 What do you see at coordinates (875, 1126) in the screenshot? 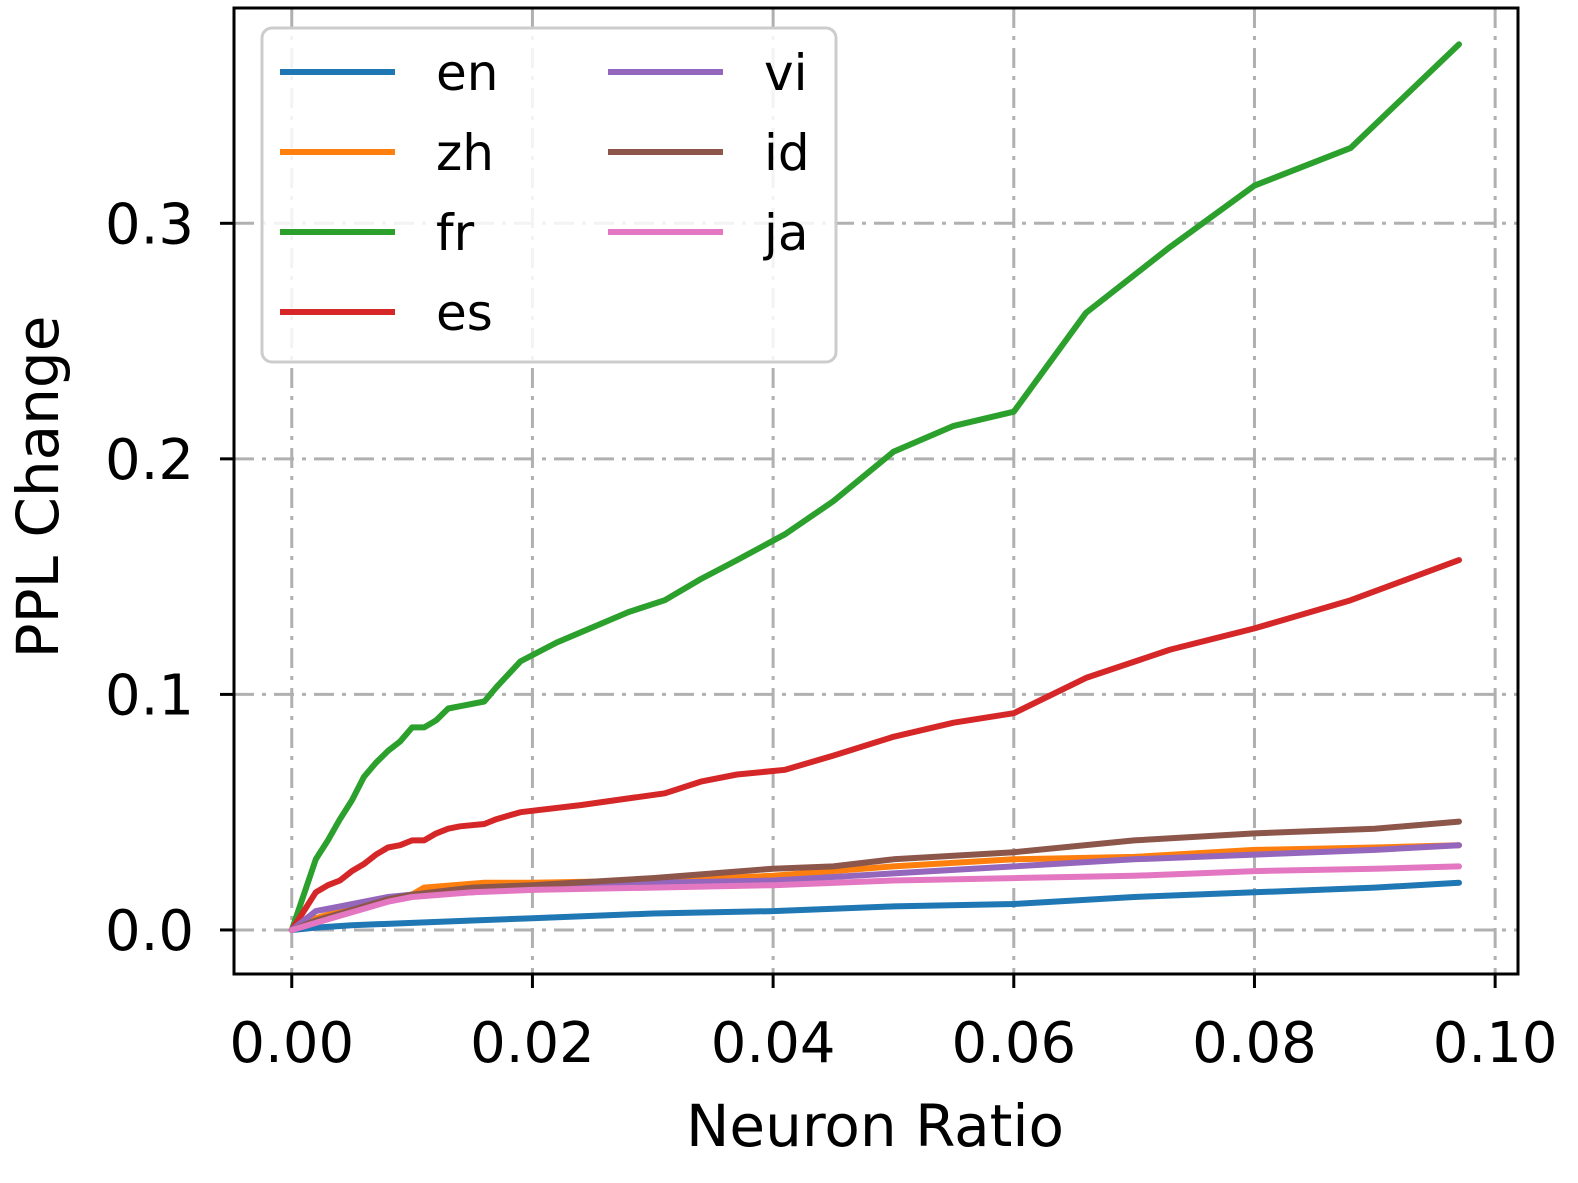
I see `x-axis-label: Neuron Ratio` at bounding box center [875, 1126].